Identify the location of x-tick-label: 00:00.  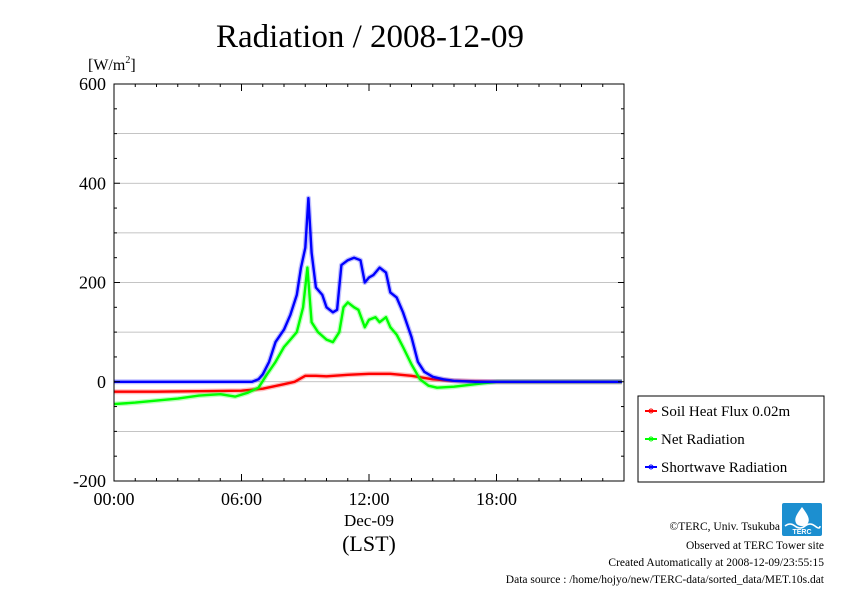
(113, 499).